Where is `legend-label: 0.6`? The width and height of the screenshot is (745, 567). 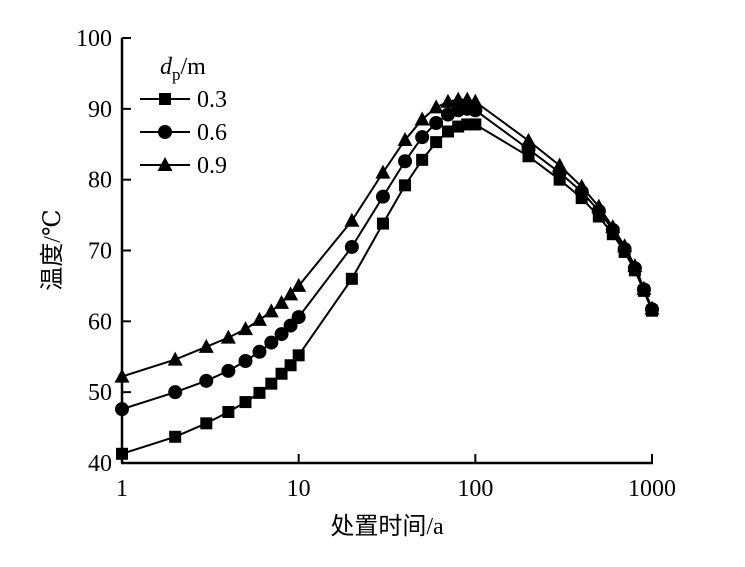
legend-label: 0.6 is located at coordinates (212, 133).